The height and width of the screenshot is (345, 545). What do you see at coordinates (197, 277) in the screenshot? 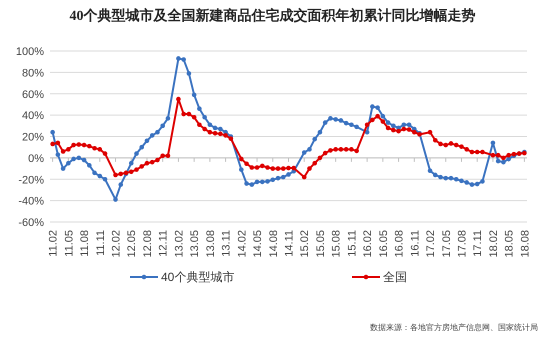
I see `legend-label: 40个典型城市` at bounding box center [197, 277].